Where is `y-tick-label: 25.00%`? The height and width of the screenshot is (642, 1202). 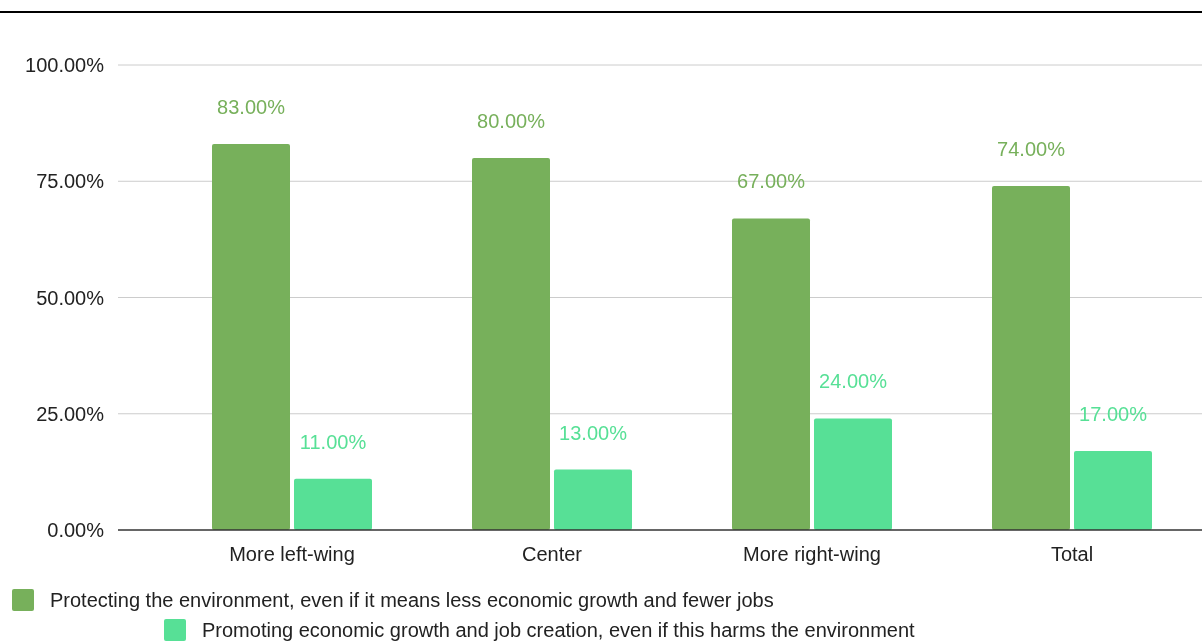
y-tick-label: 25.00% is located at coordinates (70, 413).